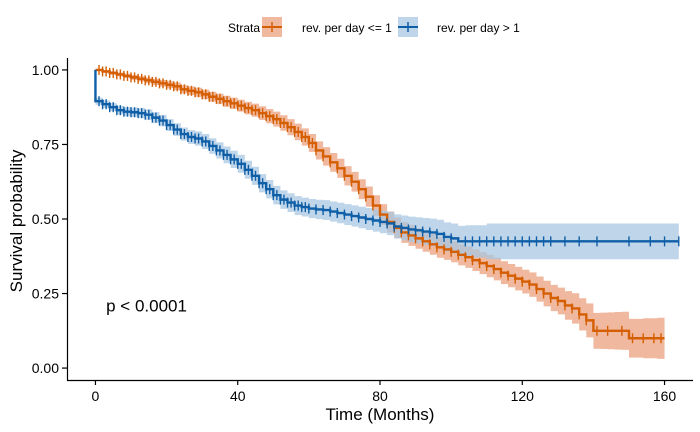 This screenshot has width=700, height=432. Describe the element at coordinates (380, 414) in the screenshot. I see `x-axis-title: Time (Months)` at that location.